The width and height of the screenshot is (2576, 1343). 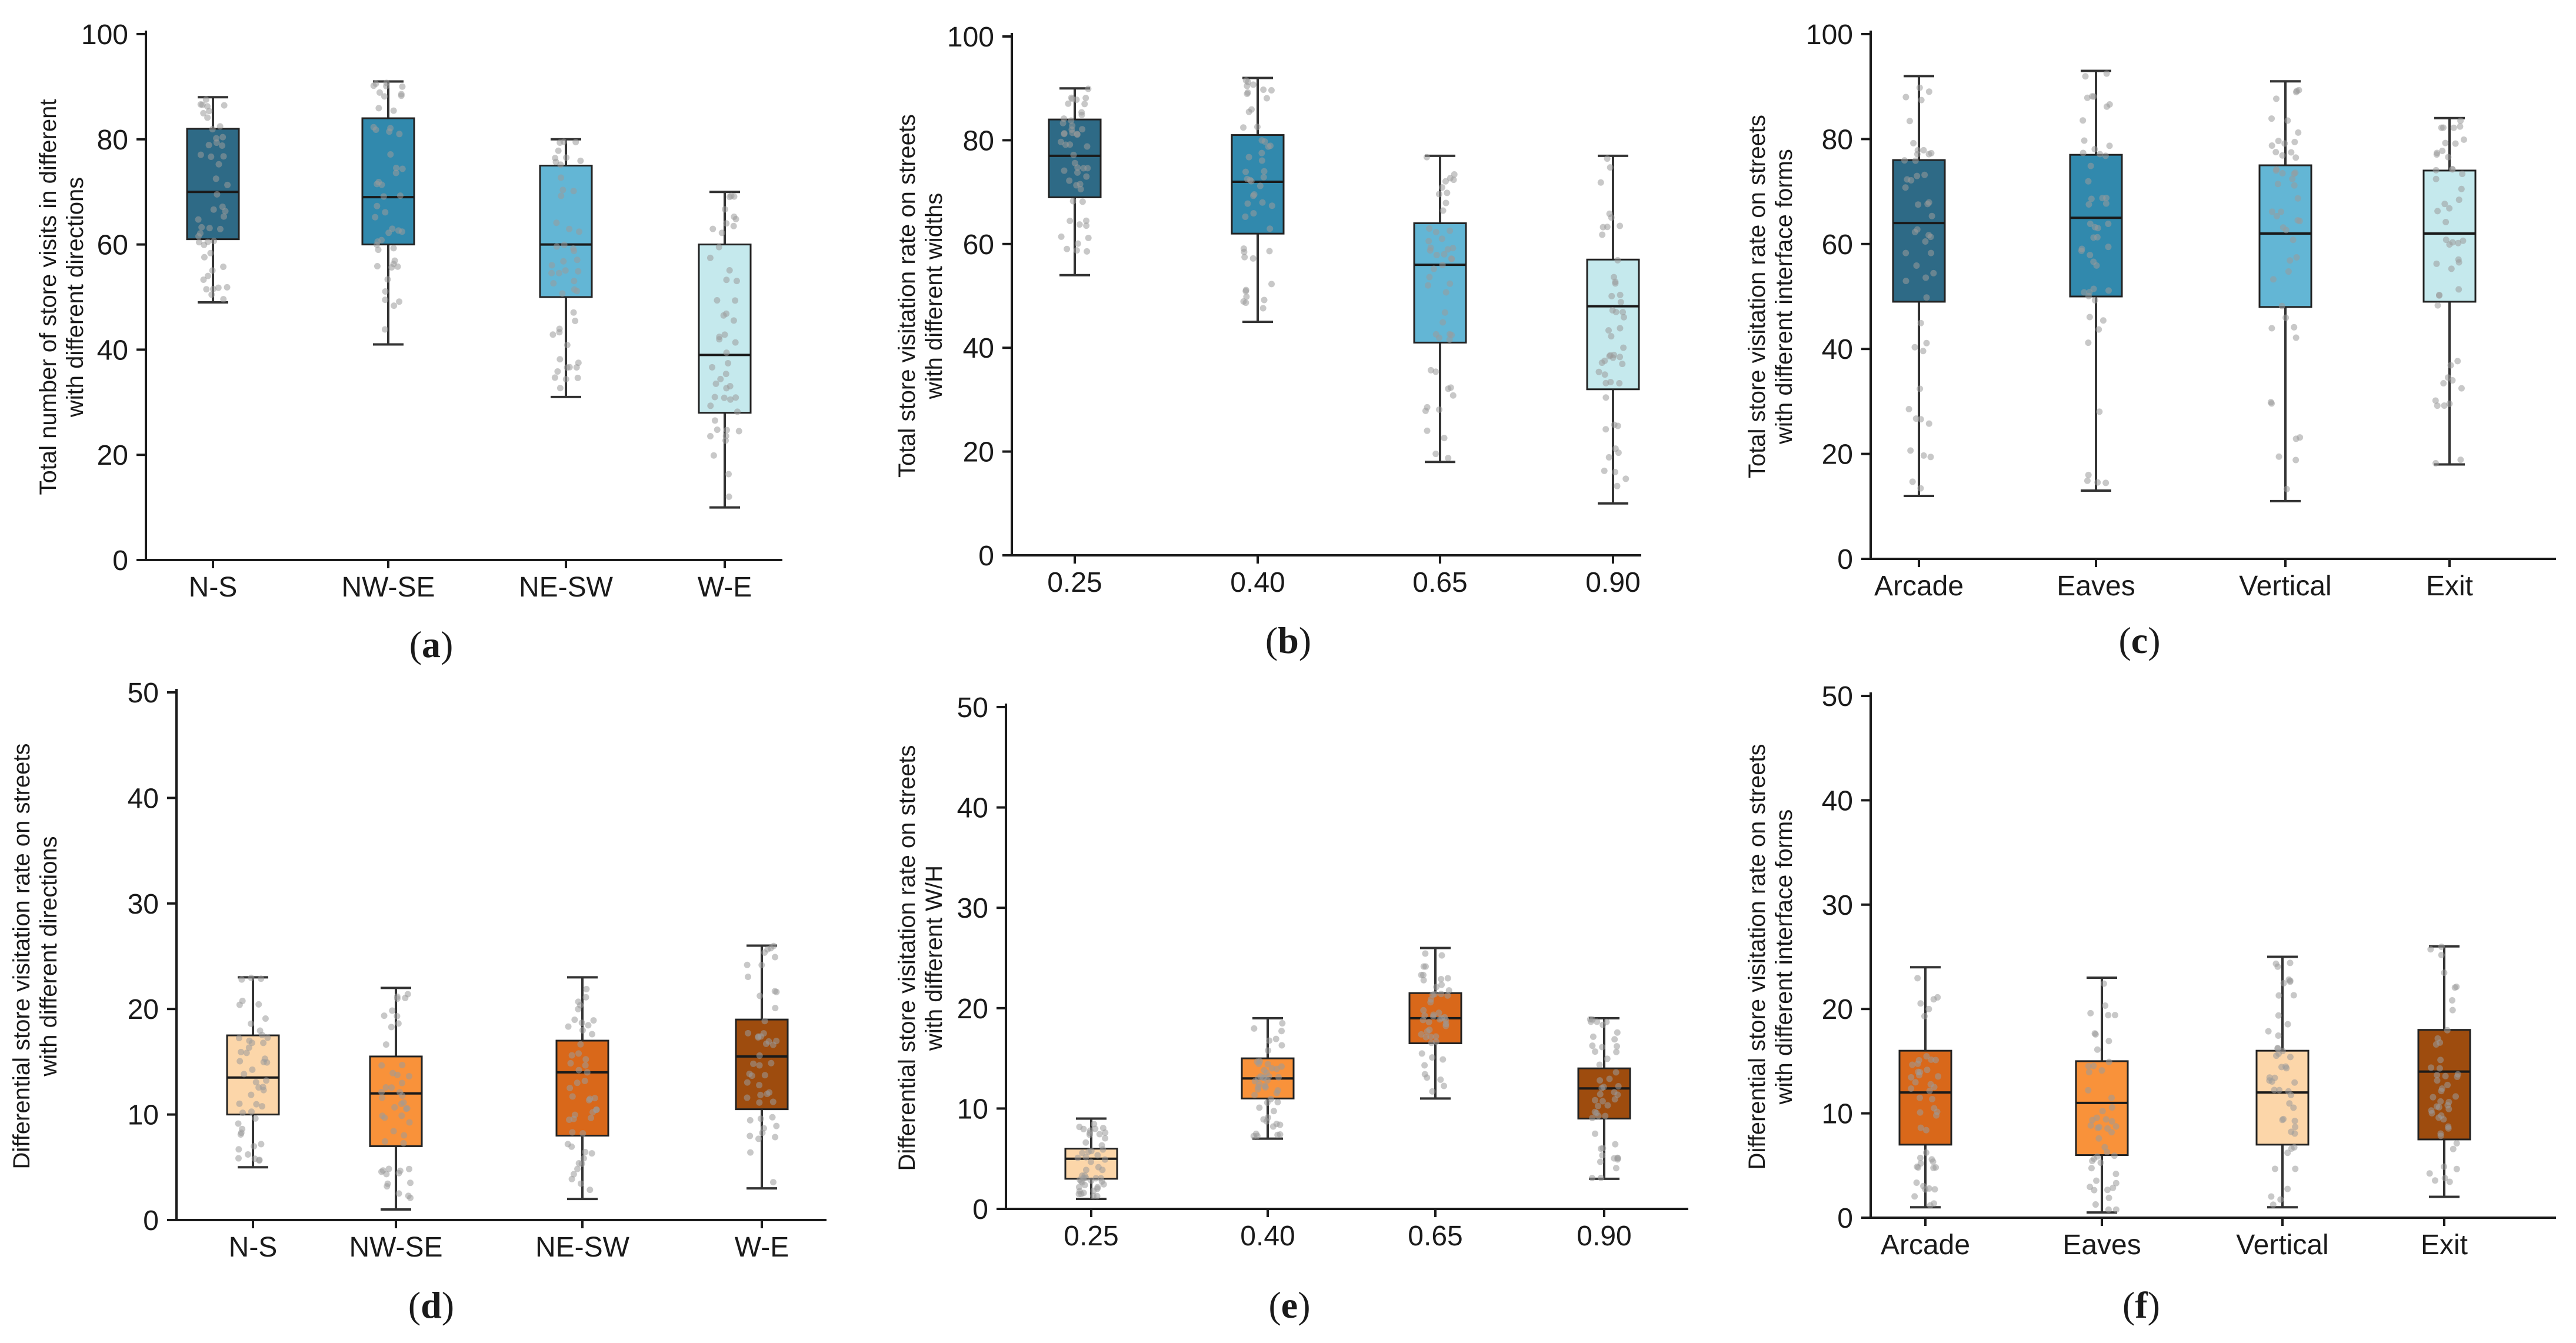 What do you see at coordinates (986, 556) in the screenshot?
I see `y-tick-label: 0` at bounding box center [986, 556].